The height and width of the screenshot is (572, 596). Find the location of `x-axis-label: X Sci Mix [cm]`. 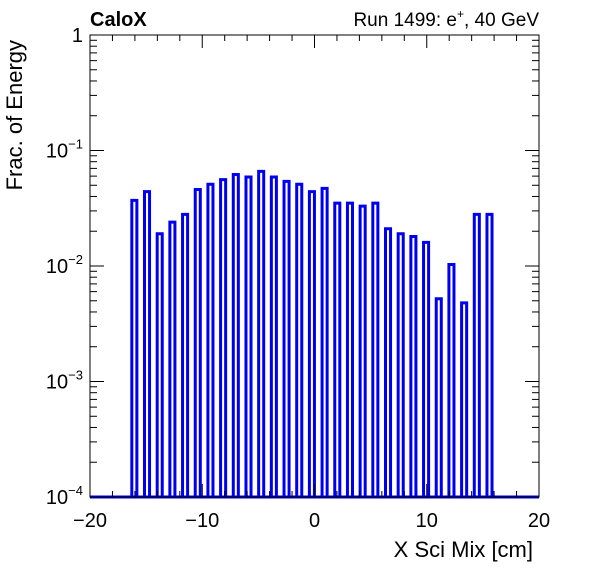

x-axis-label: X Sci Mix [cm] is located at coordinates (463, 549).